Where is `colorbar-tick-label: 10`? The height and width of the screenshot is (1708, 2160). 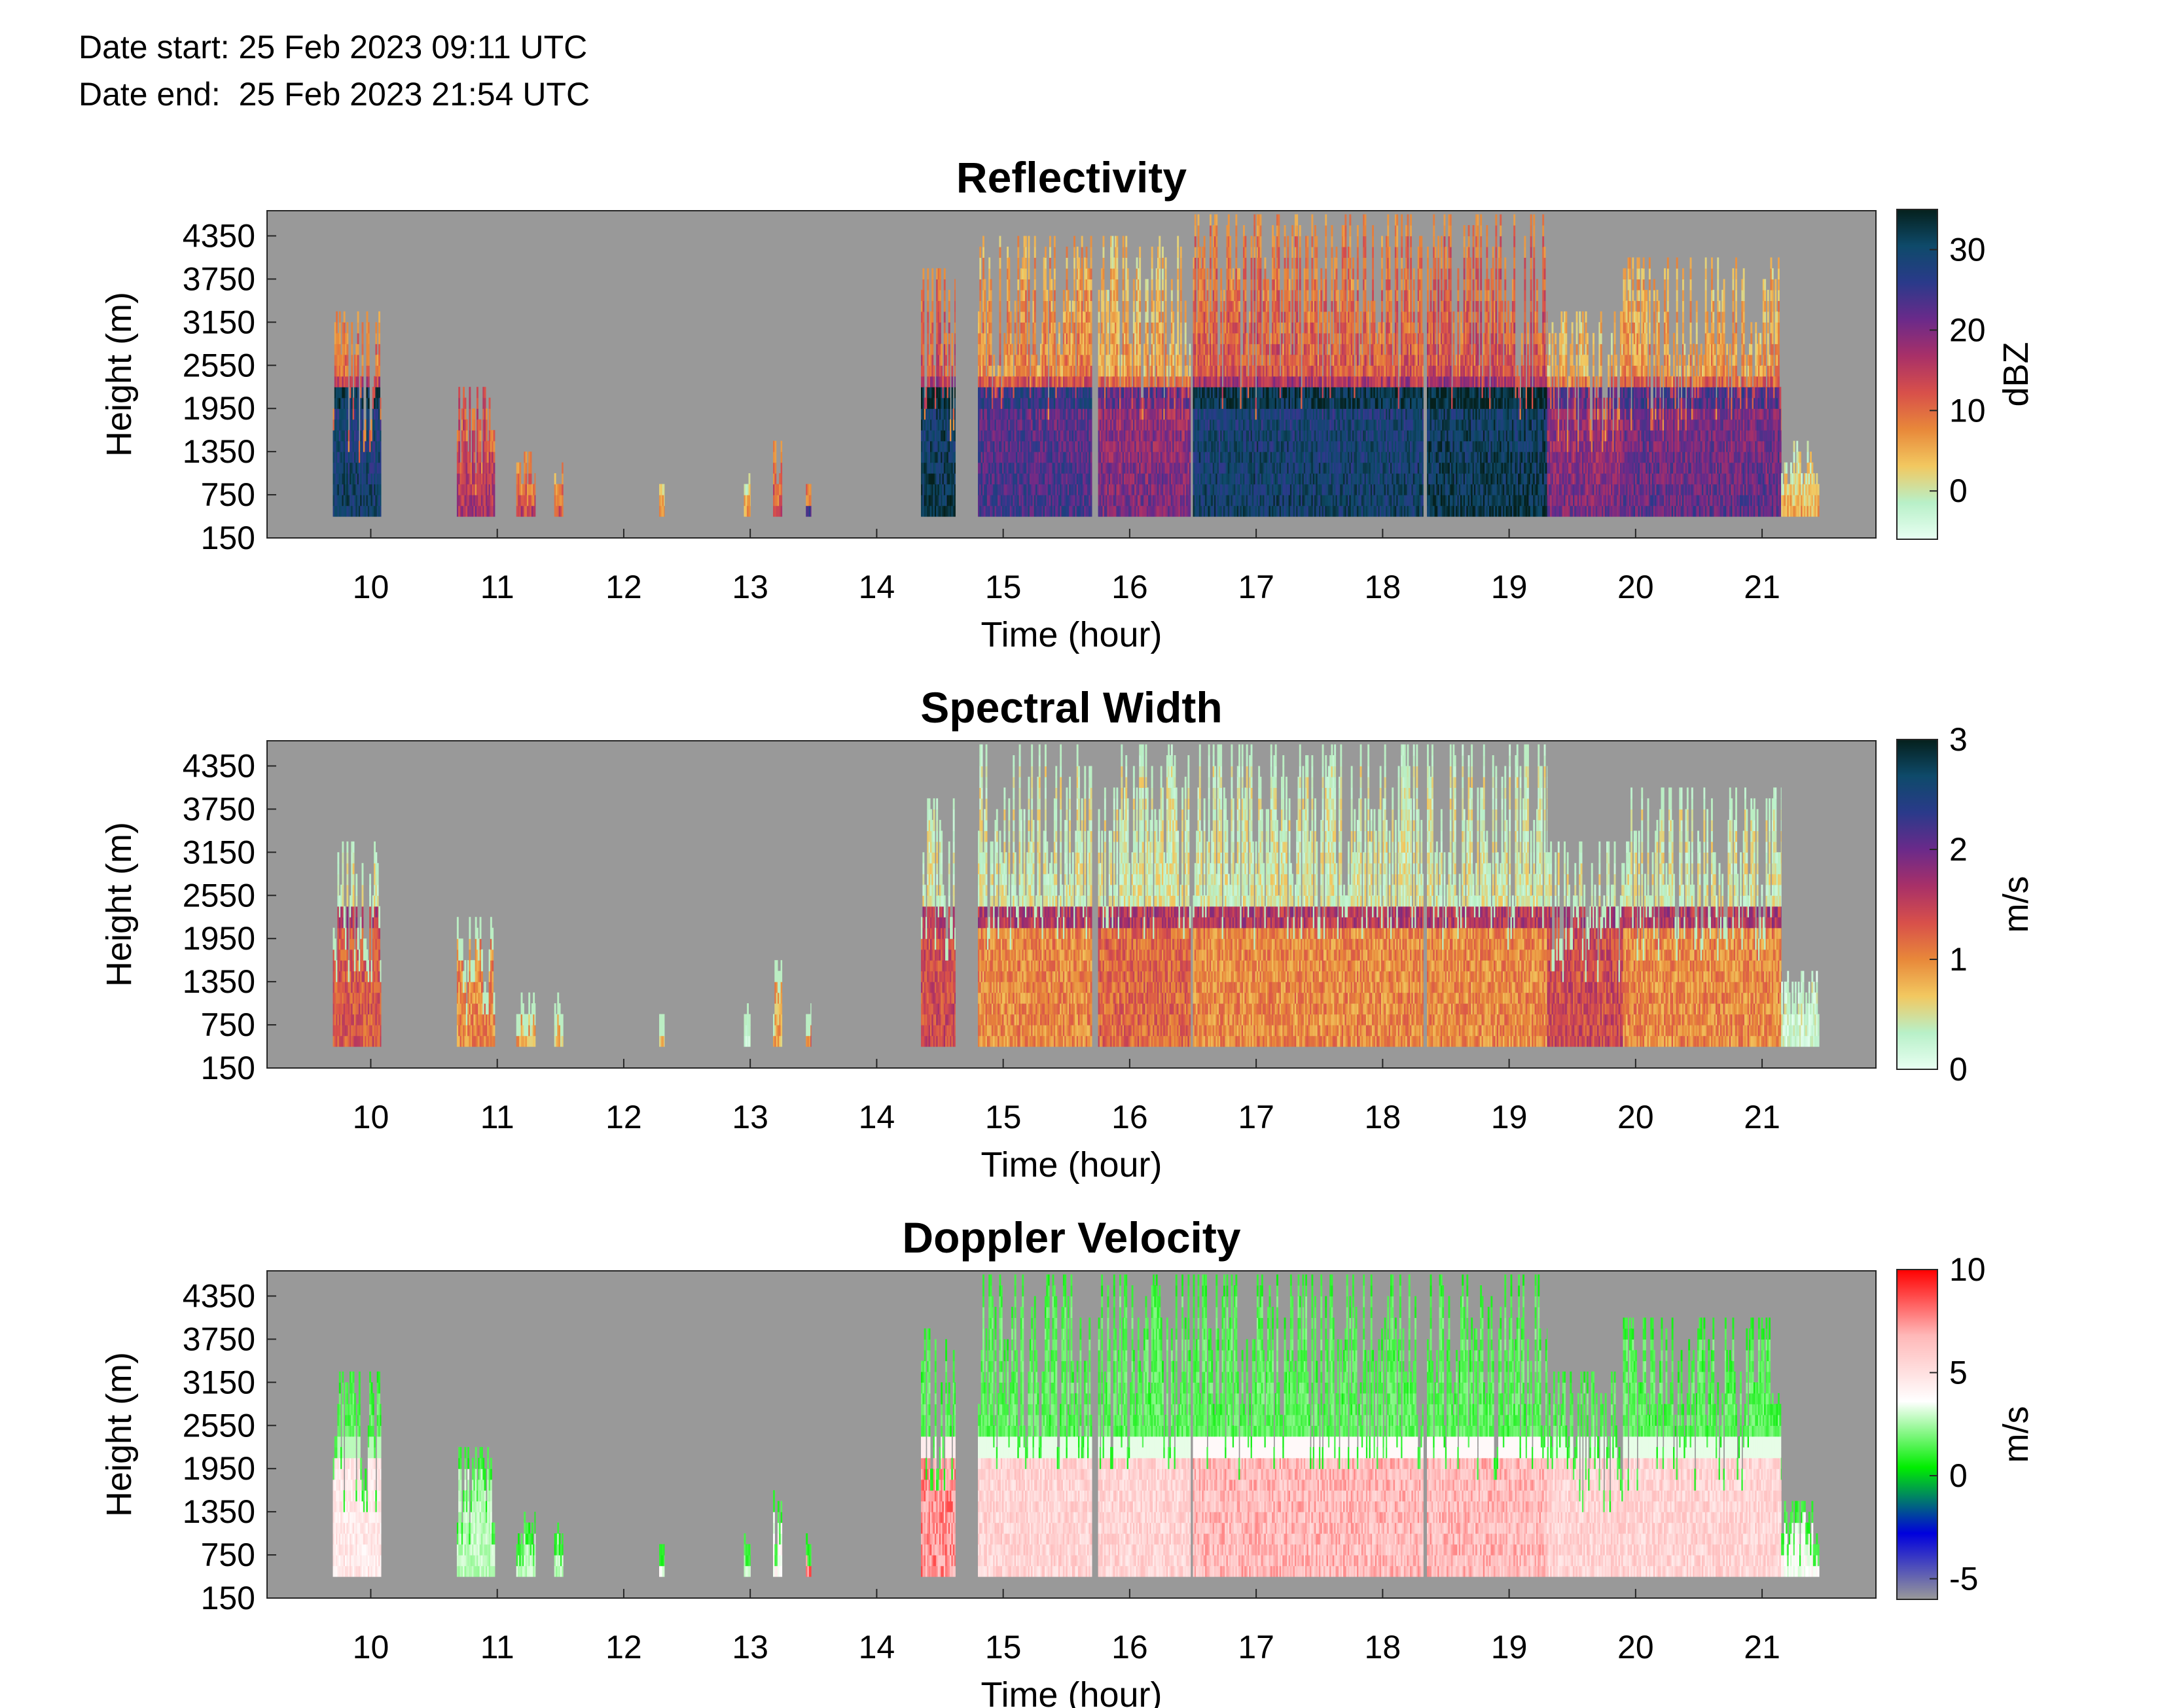 colorbar-tick-label: 10 is located at coordinates (1967, 410).